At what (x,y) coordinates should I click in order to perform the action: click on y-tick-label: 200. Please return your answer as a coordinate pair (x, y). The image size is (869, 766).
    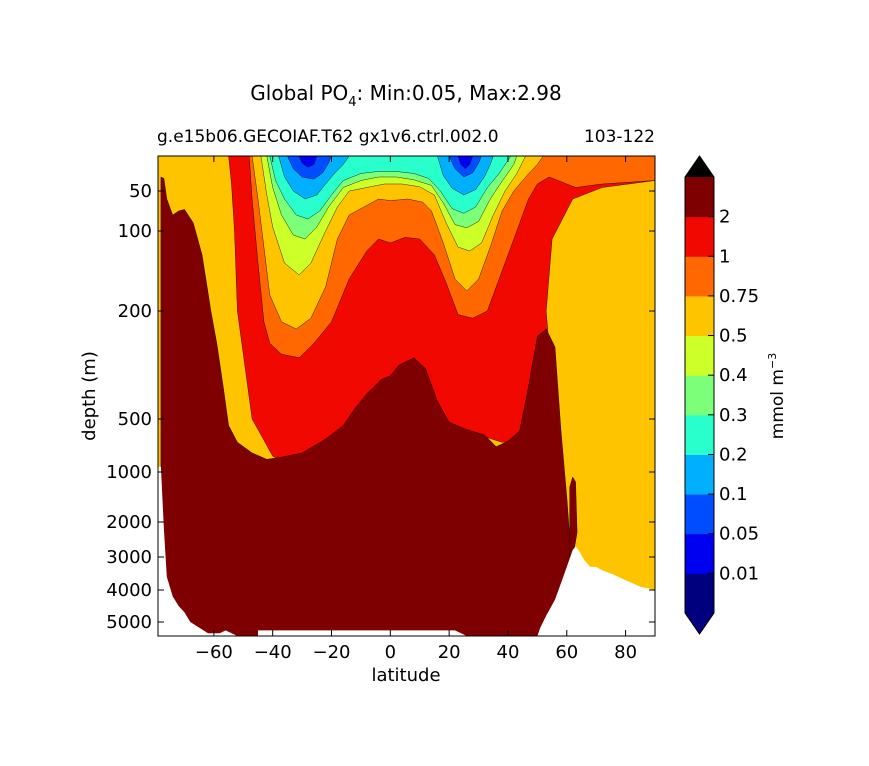
    Looking at the image, I should click on (135, 311).